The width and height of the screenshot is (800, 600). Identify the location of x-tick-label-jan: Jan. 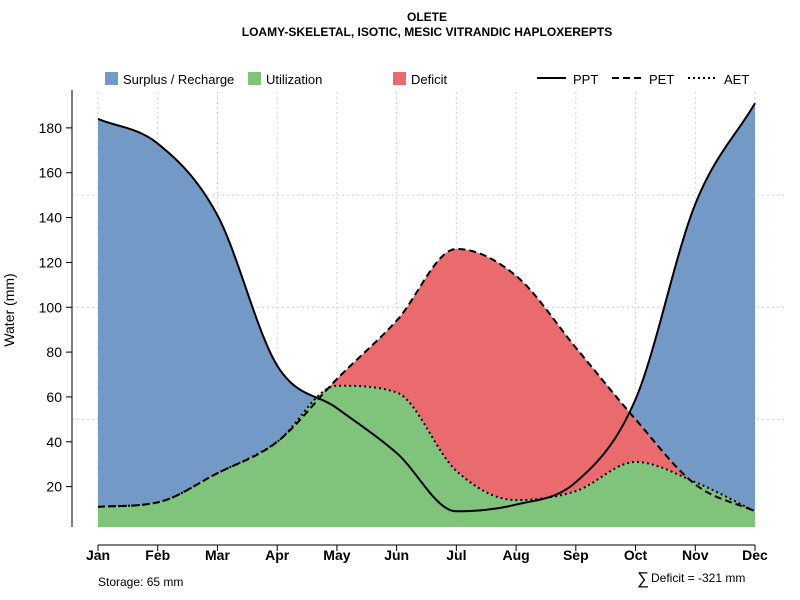
(98, 555).